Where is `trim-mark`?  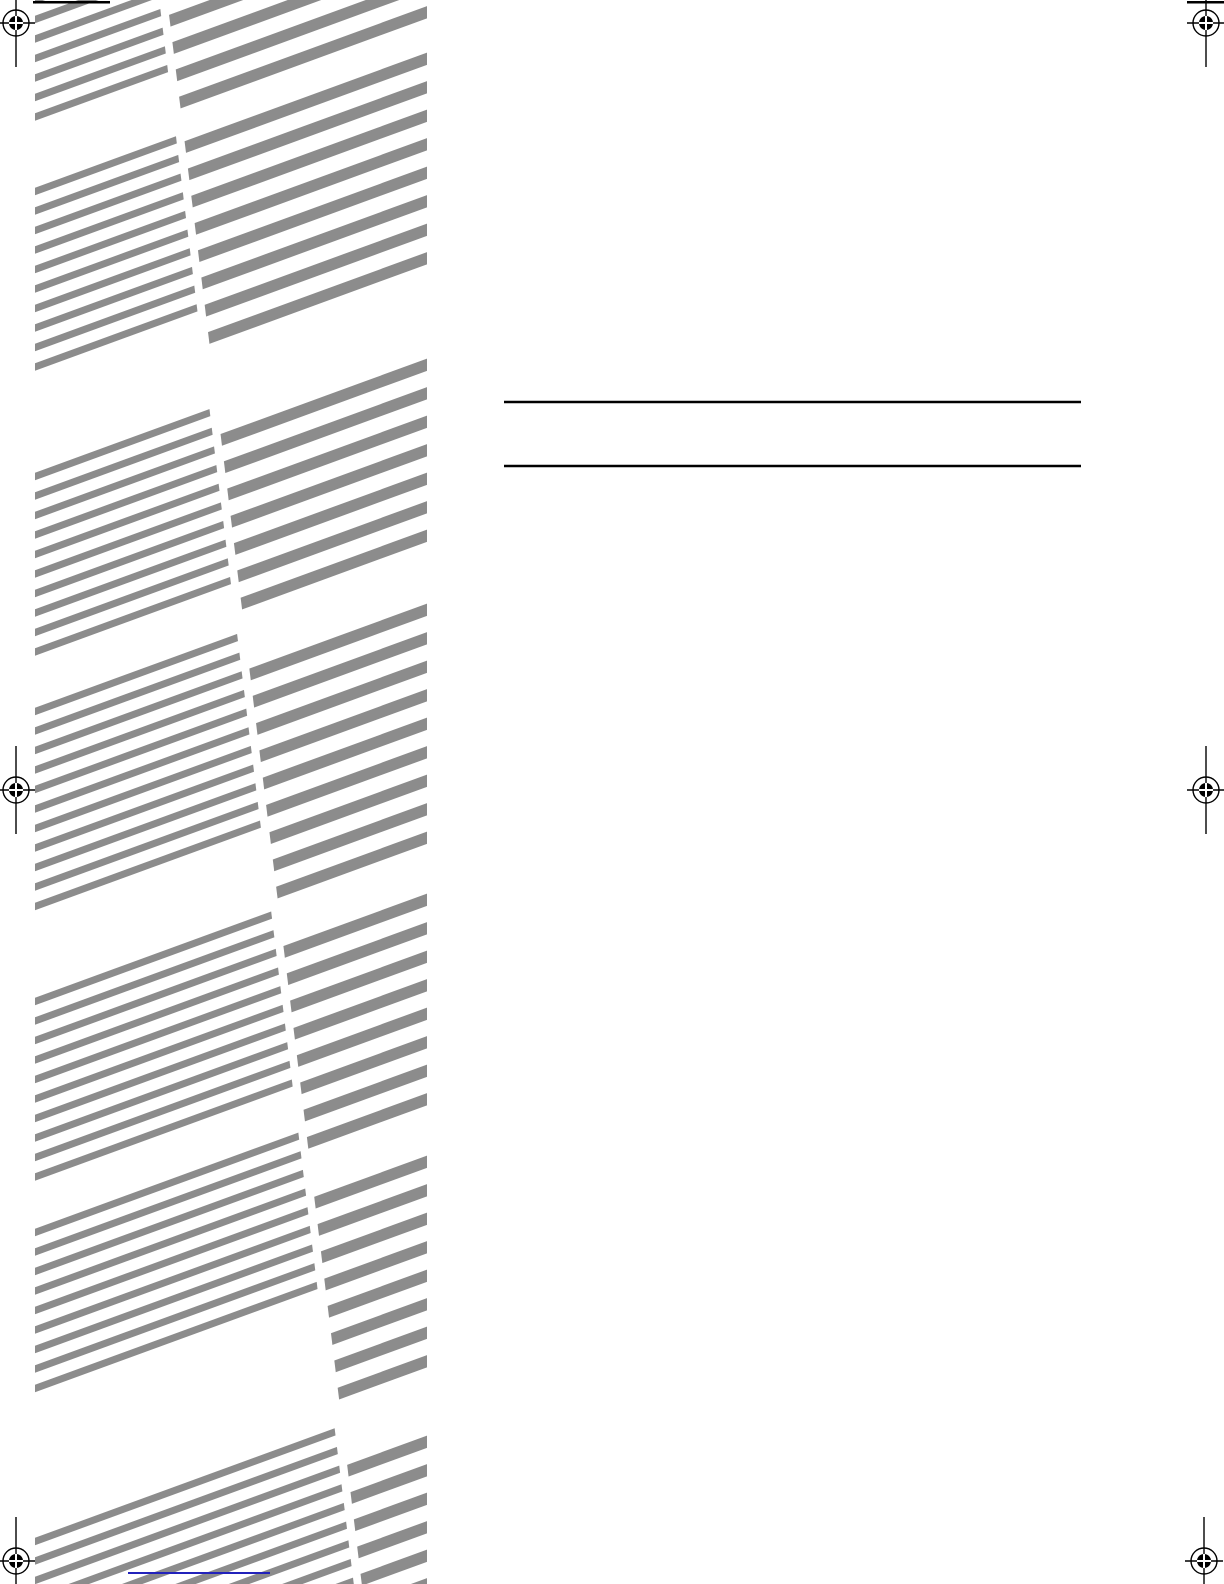 trim-mark is located at coordinates (71, 2).